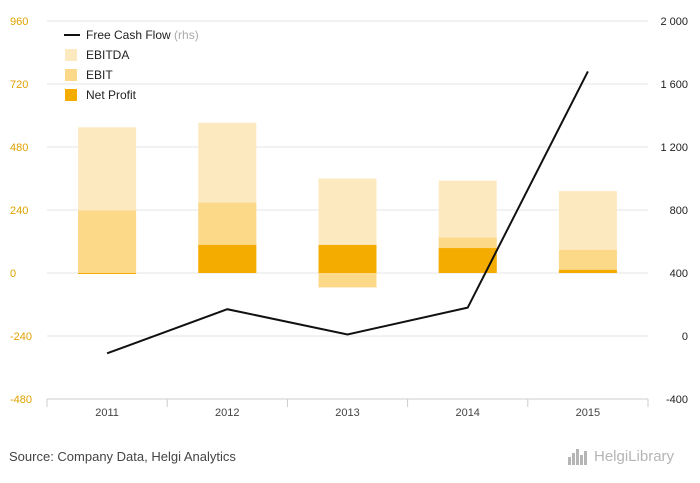 The width and height of the screenshot is (700, 483). I want to click on y-right-tick-label: 0, so click(685, 337).